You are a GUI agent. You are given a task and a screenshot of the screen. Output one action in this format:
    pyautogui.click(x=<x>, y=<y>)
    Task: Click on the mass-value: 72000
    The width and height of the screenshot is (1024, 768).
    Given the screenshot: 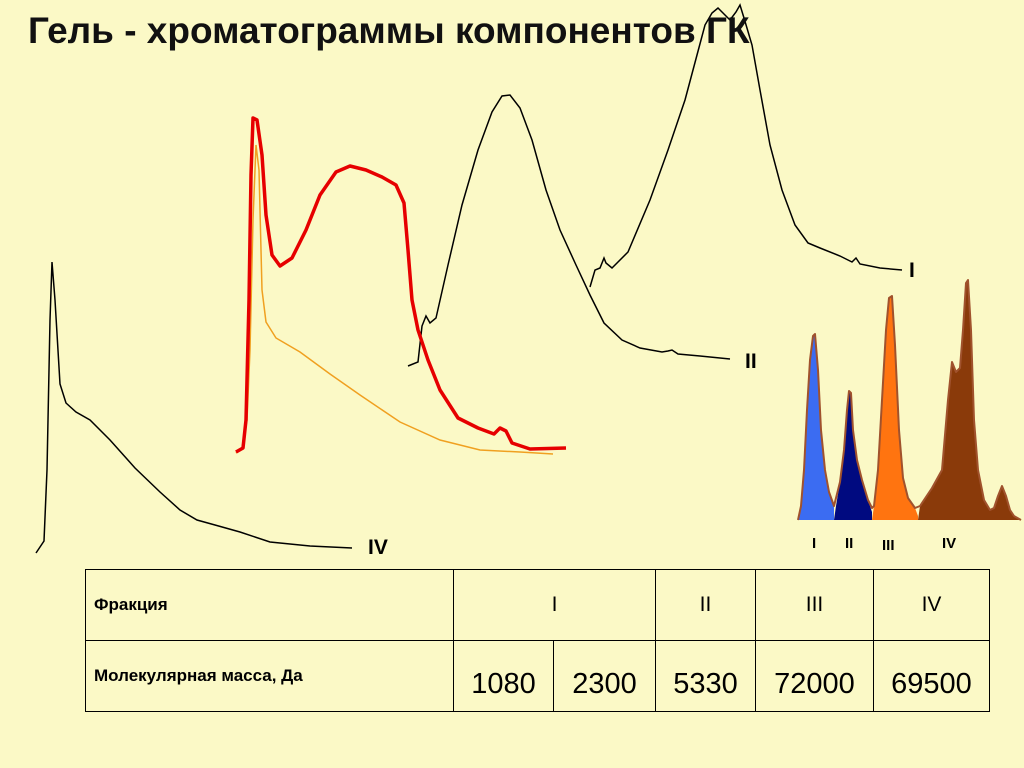 What is the action you would take?
    pyautogui.click(x=814, y=676)
    